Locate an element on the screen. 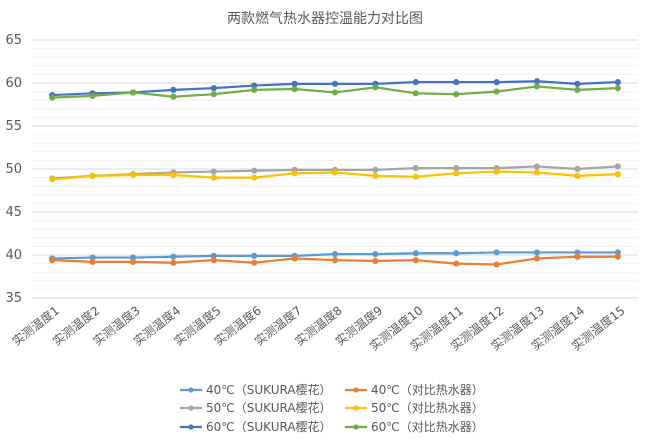 This screenshot has height=439, width=650. legend-item: 60℃（对比热水器） is located at coordinates (414, 427).